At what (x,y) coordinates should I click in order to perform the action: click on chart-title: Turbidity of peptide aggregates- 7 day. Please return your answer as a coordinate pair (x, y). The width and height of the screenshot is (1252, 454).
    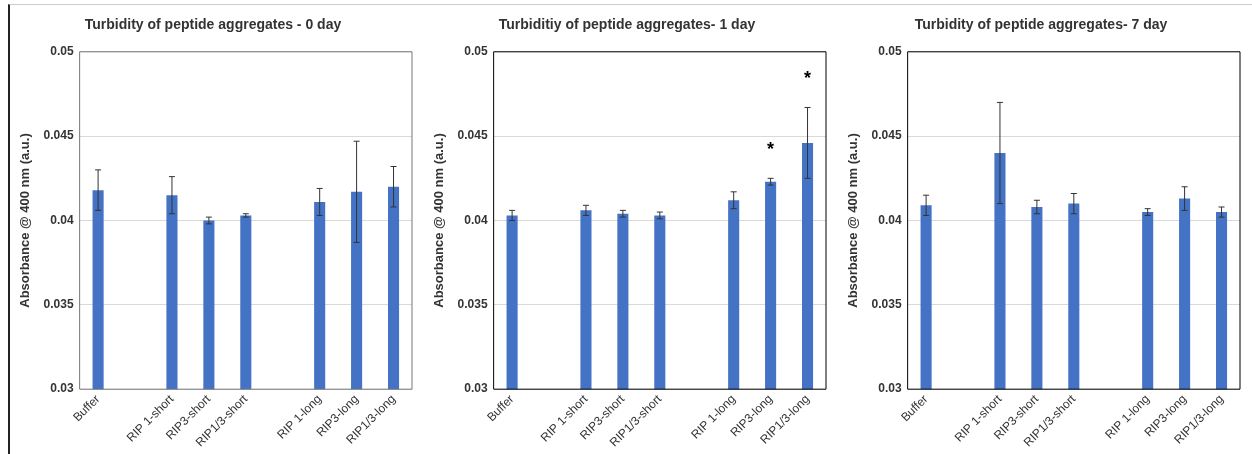
    Looking at the image, I should click on (1041, 24).